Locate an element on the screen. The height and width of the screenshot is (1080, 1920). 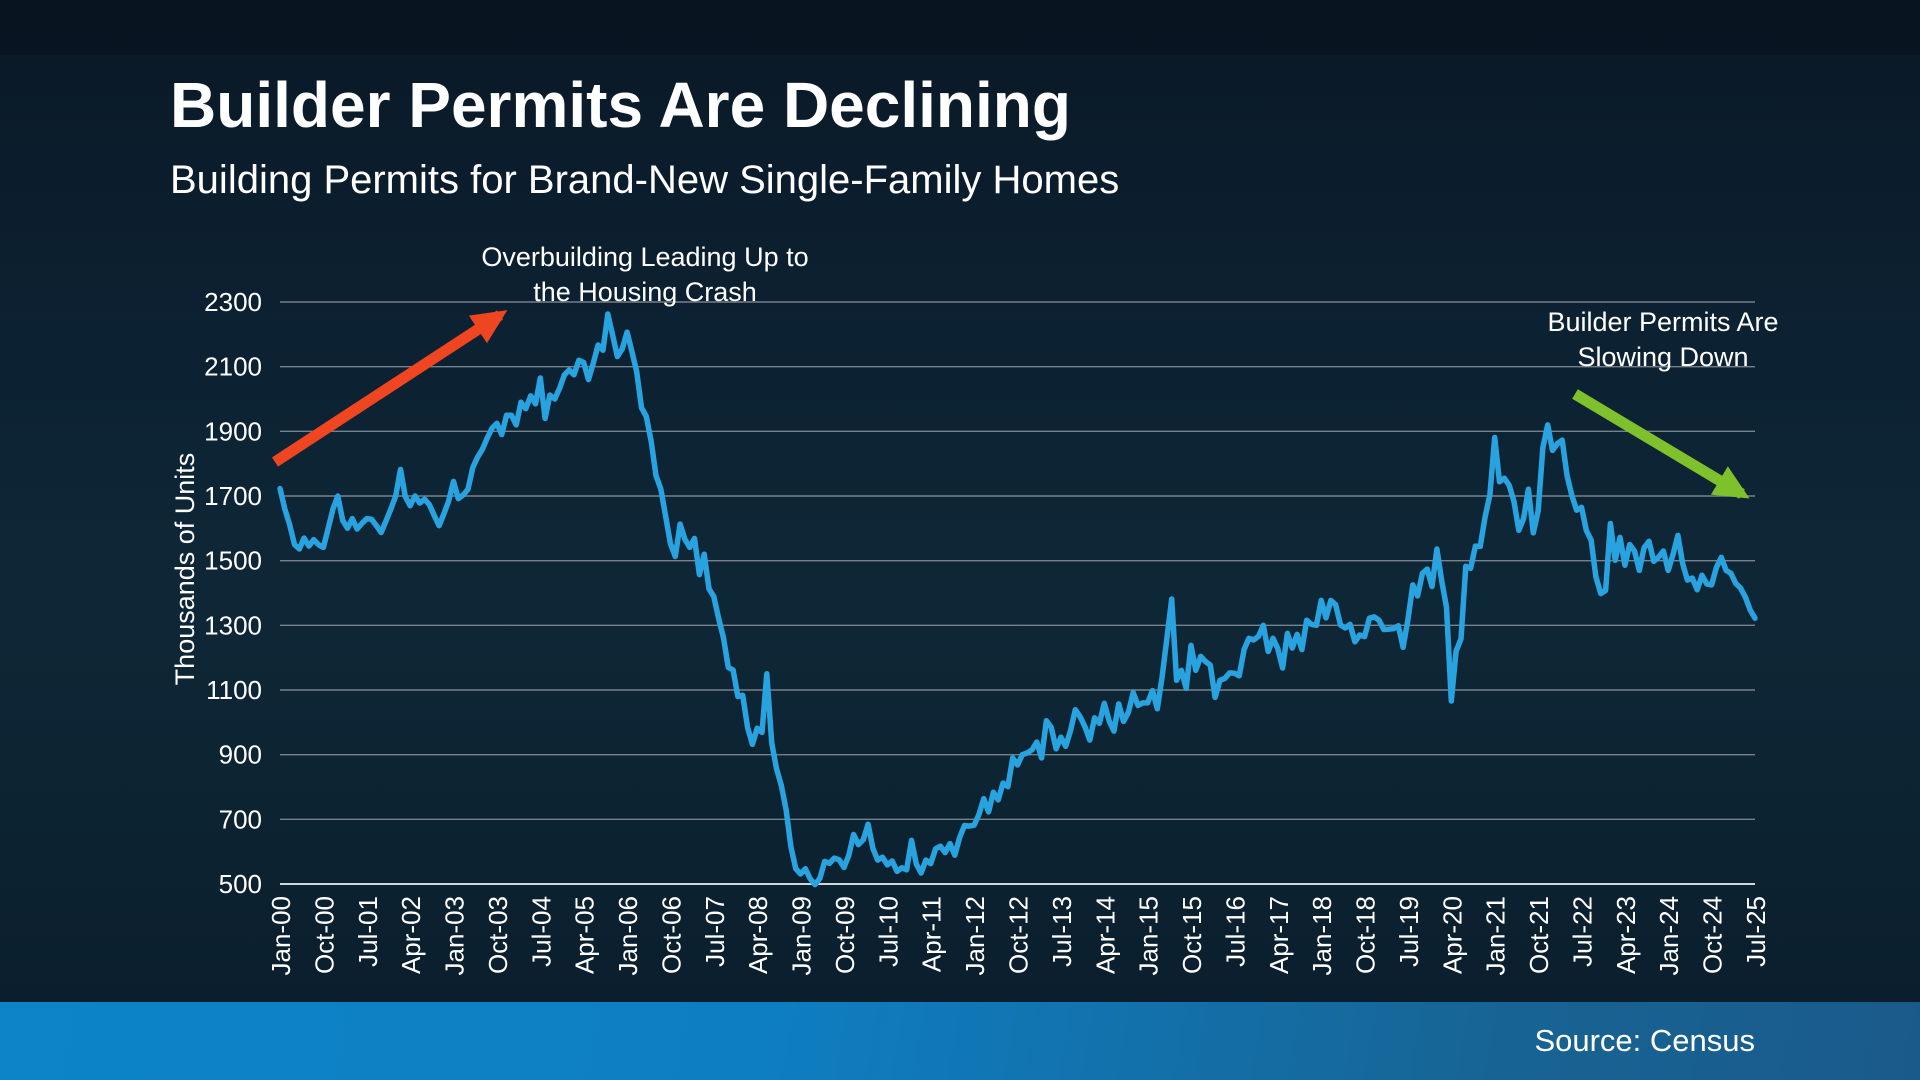
x-tick-label: Jan-15 is located at coordinates (1149, 936).